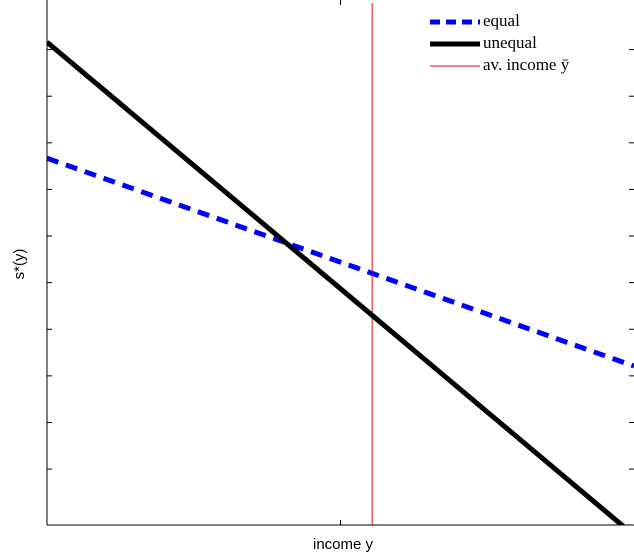  I want to click on x-axis-label: income y, so click(343, 544).